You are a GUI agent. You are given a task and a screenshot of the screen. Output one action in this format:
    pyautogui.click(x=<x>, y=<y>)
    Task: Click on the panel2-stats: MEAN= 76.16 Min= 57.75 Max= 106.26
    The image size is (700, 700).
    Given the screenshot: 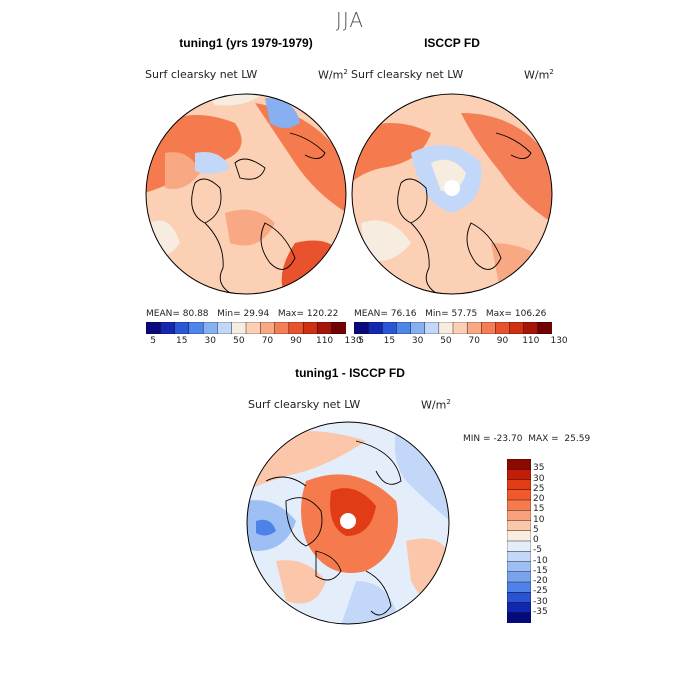 What is the action you would take?
    pyautogui.click(x=450, y=314)
    